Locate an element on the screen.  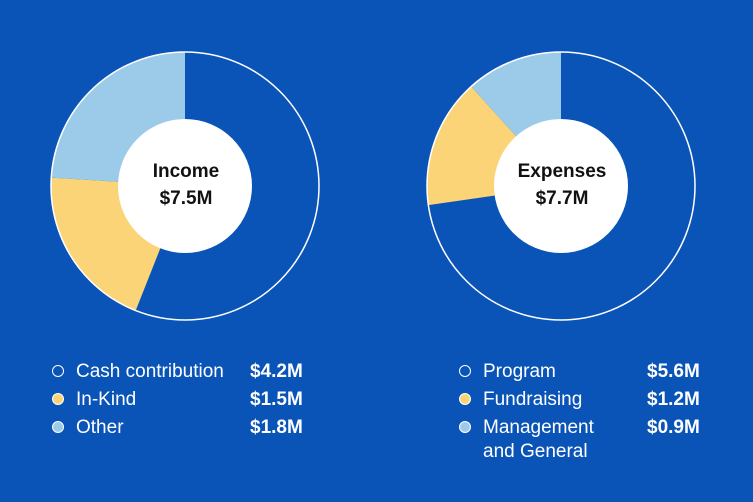
legend-label: Fundraising is located at coordinates (533, 399).